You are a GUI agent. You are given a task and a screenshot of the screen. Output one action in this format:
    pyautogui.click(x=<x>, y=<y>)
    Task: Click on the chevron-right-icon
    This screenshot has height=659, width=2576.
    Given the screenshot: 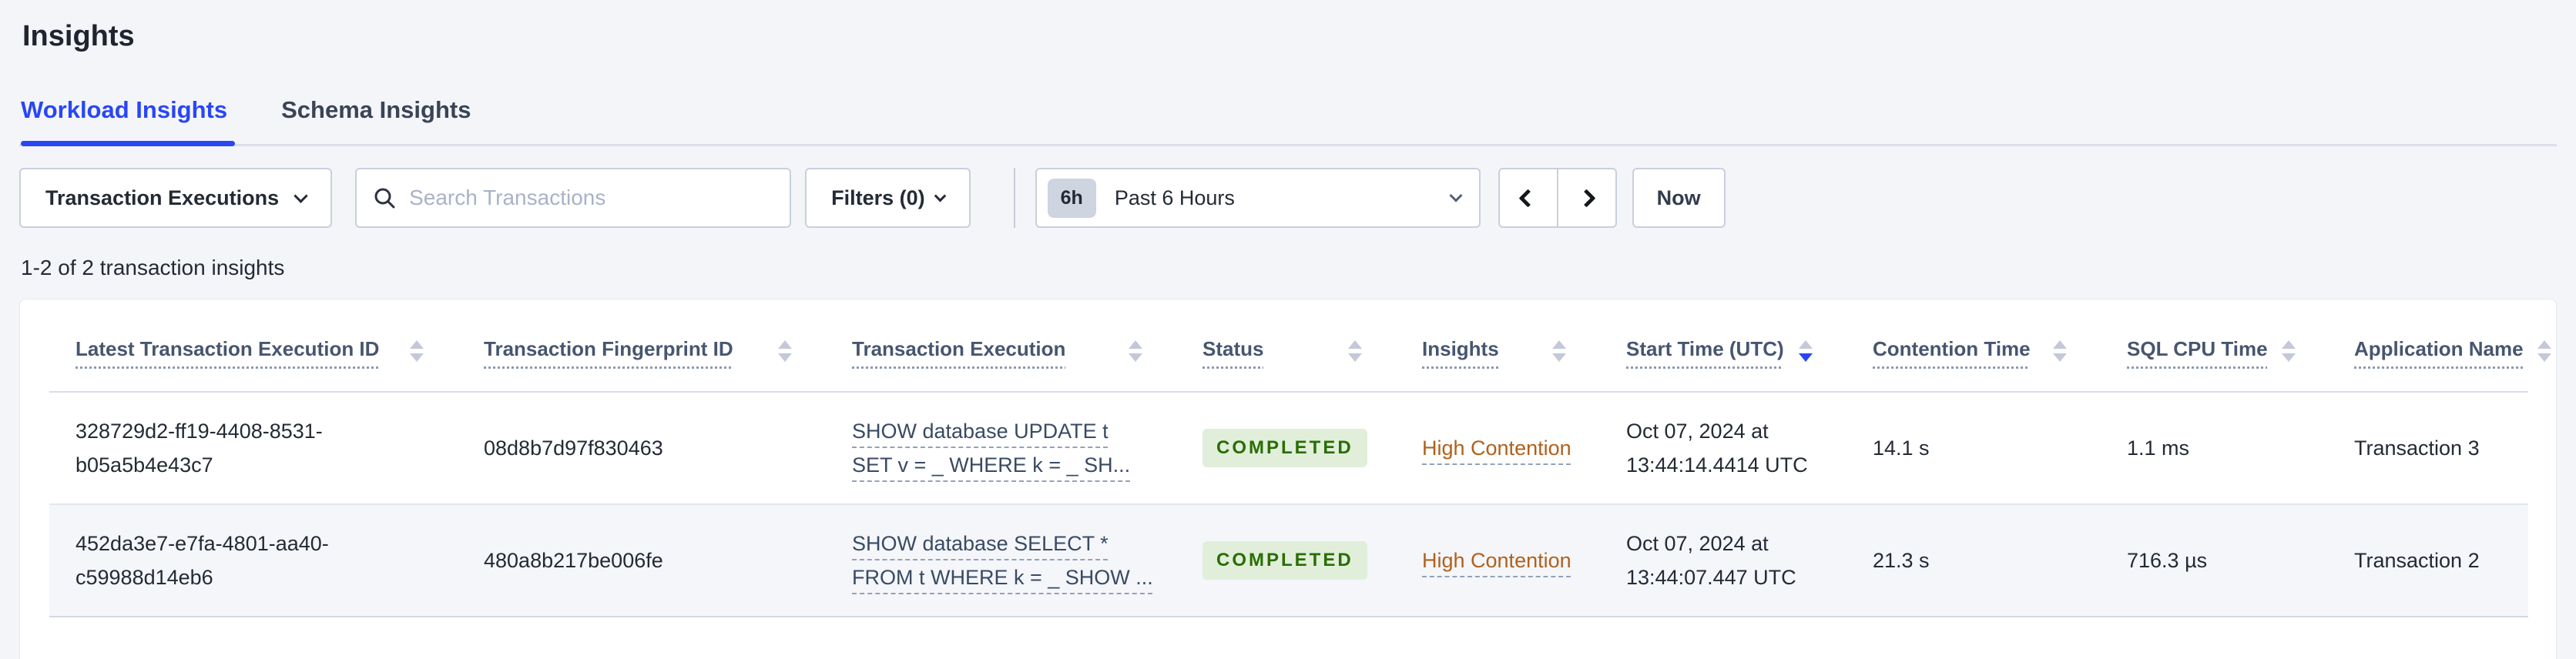 What is the action you would take?
    pyautogui.click(x=1586, y=198)
    